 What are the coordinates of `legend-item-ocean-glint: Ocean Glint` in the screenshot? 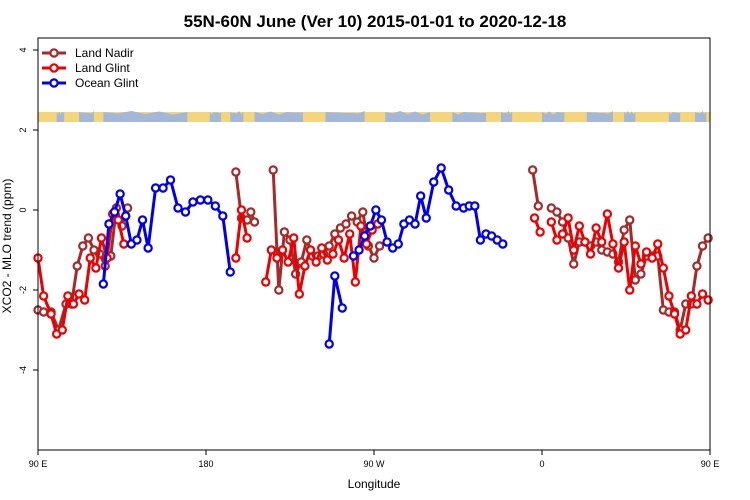 It's located at (90, 83).